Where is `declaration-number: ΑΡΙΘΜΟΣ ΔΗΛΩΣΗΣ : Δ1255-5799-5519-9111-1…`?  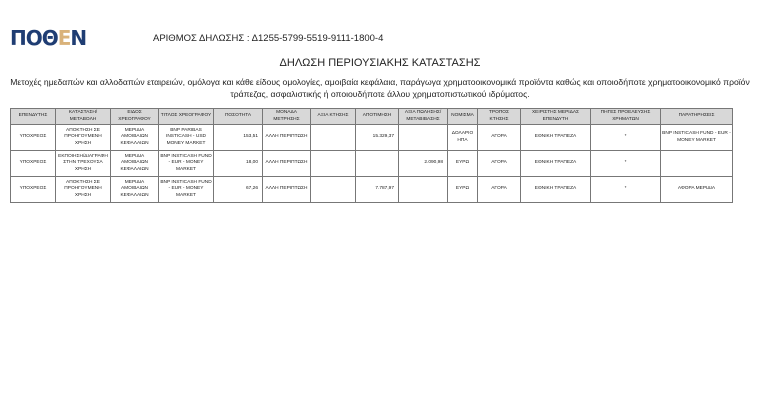
declaration-number: ΑΡΙΘΜΟΣ ΔΗΛΩΣΗΣ : Δ1255-5799-5519-9111-1… is located at coordinates (268, 39).